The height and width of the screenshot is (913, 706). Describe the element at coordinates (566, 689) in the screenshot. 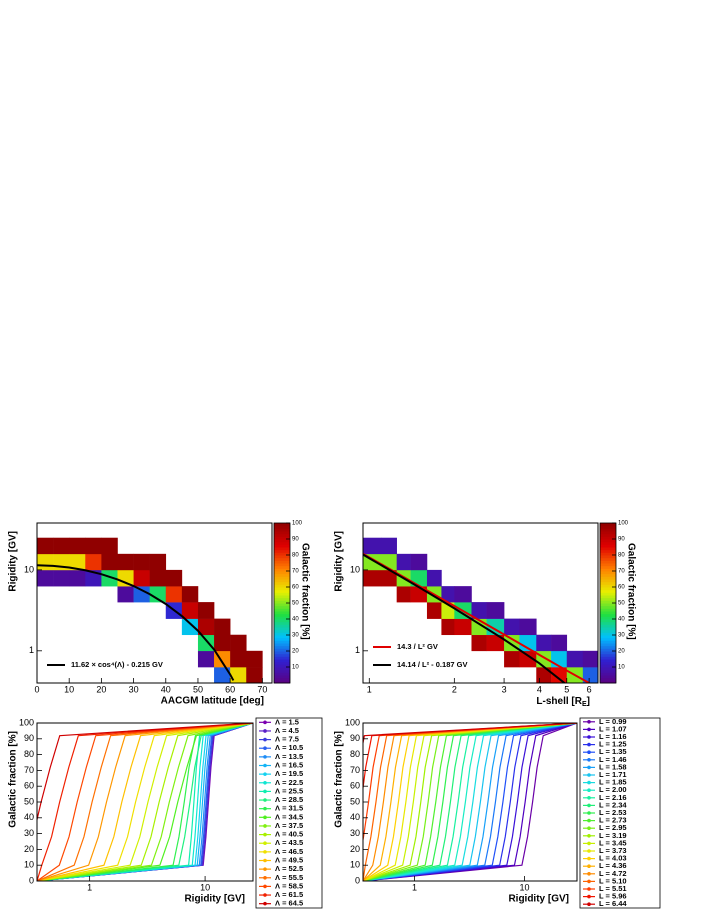

I see `x-tick-label: 5` at that location.